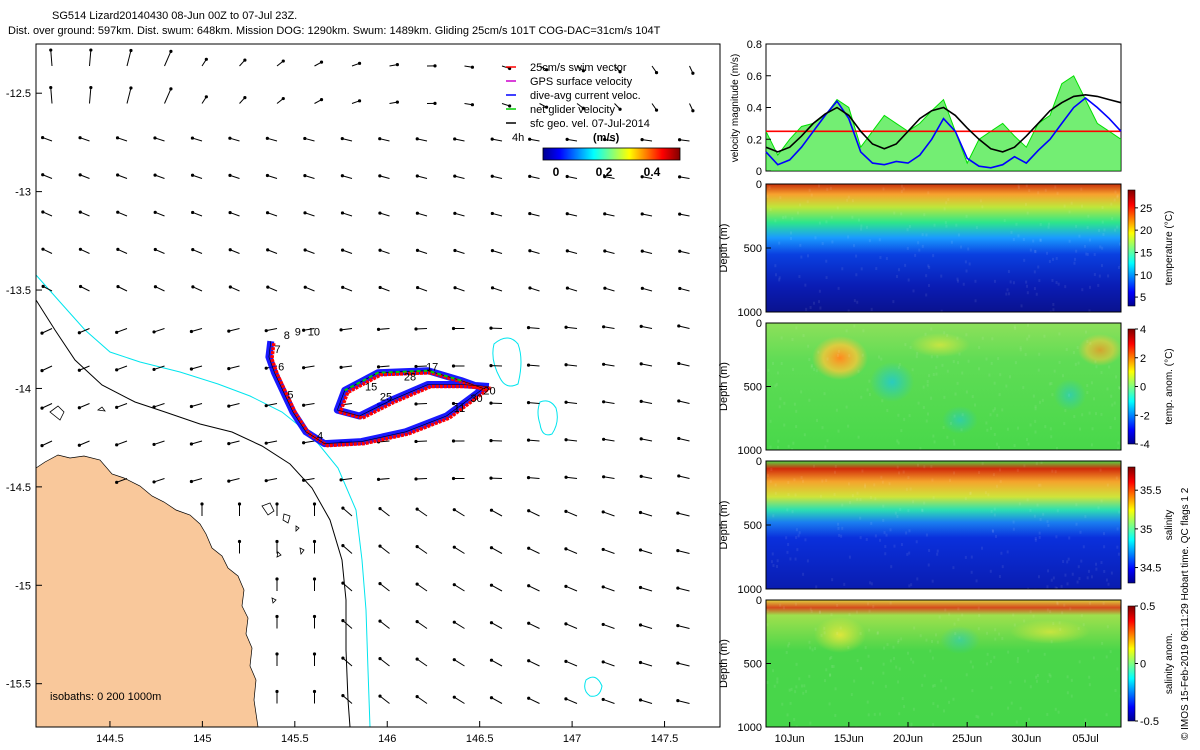 This screenshot has width=1200, height=750. I want to click on legend-interval: 4h, so click(518, 138).